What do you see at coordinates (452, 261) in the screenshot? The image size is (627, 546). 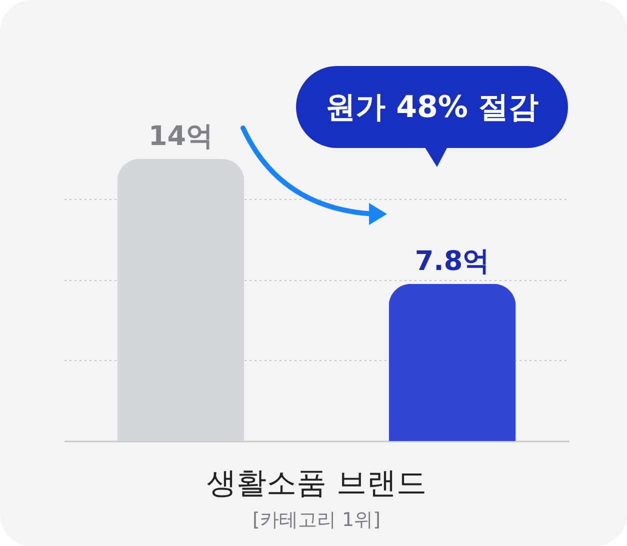 I see `data-label: 7.8억` at bounding box center [452, 261].